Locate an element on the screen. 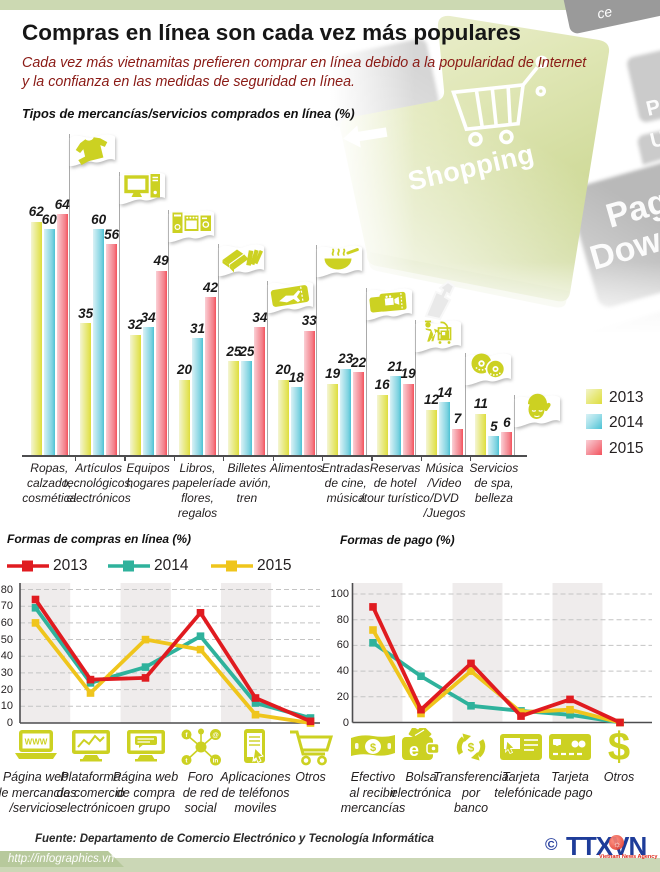 The width and height of the screenshot is (660, 872). svg-text: WWW is located at coordinates (35, 742).